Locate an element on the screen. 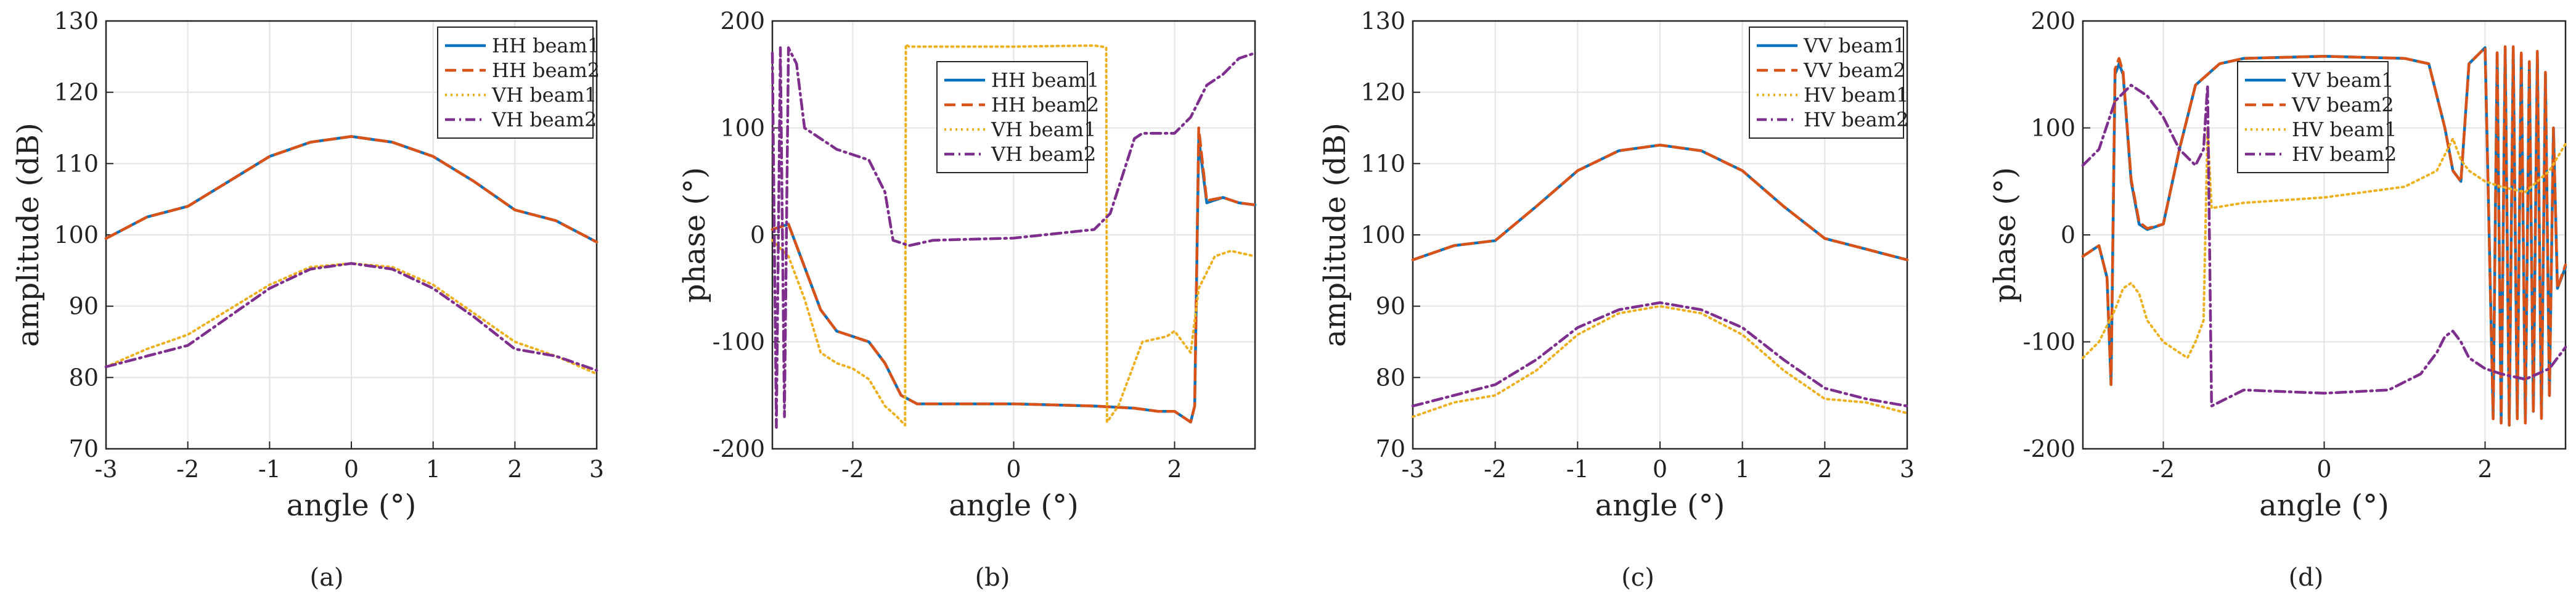  panel-caption: (a) is located at coordinates (326, 577).